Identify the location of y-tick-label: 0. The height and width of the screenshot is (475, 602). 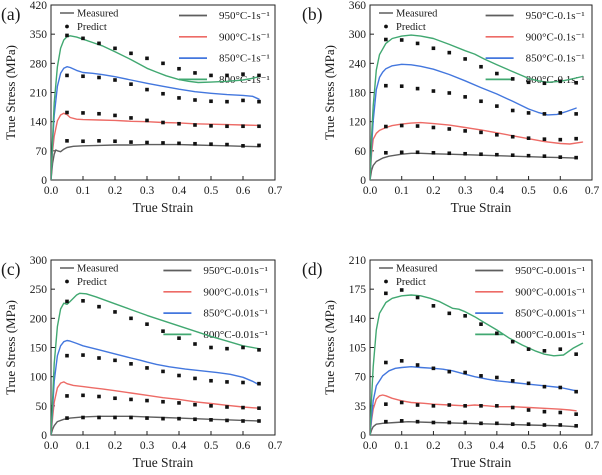
(363, 181).